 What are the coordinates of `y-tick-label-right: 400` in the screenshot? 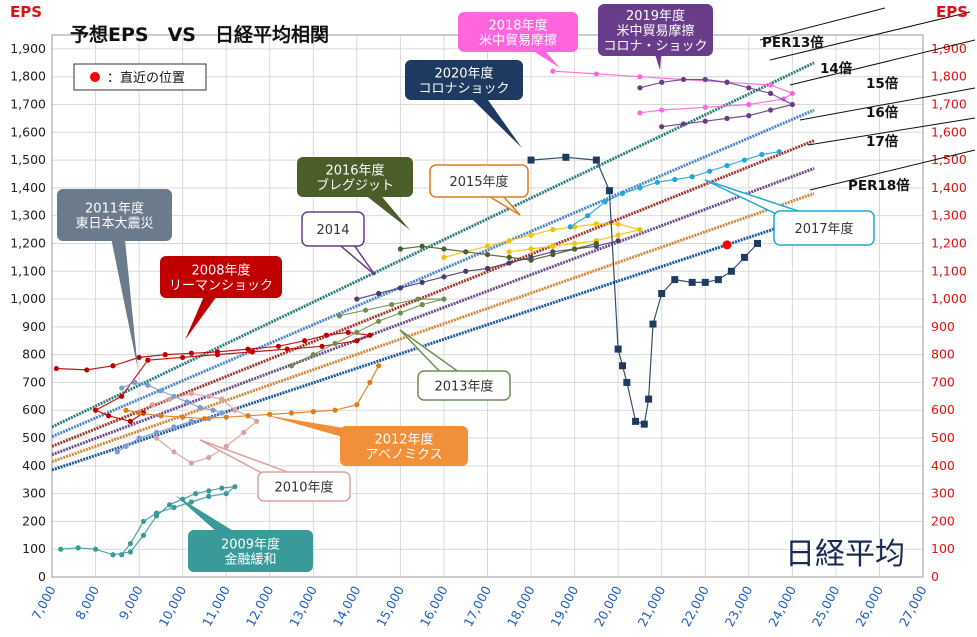 It's located at (943, 465).